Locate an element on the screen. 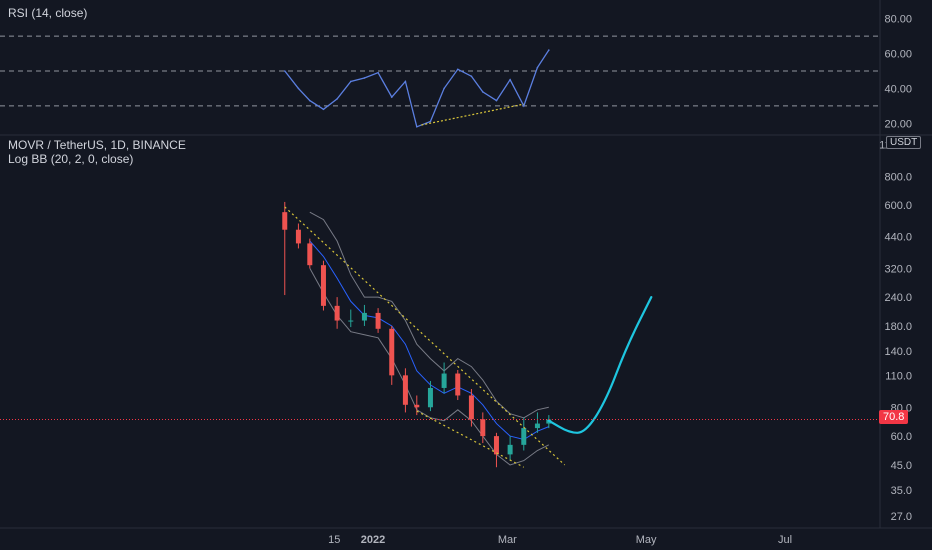  current-price-badge: 70.8 is located at coordinates (894, 417).